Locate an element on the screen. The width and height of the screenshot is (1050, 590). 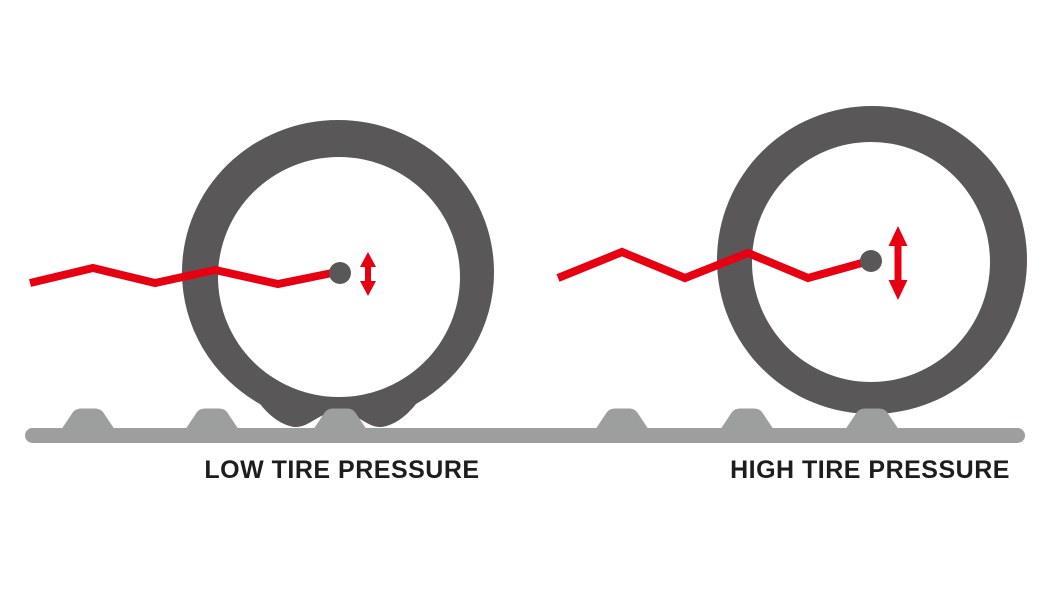
low-pressure-label: LOW TIRE PRESSURE is located at coordinates (341, 470).